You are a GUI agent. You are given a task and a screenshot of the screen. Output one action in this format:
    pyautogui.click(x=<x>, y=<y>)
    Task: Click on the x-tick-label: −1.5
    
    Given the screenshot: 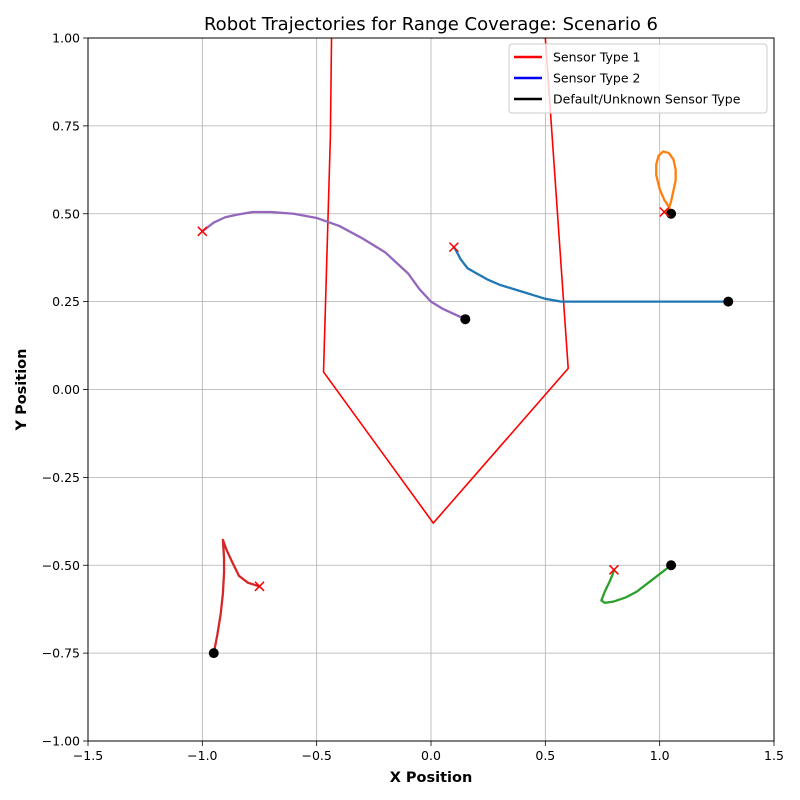 What is the action you would take?
    pyautogui.click(x=88, y=755)
    